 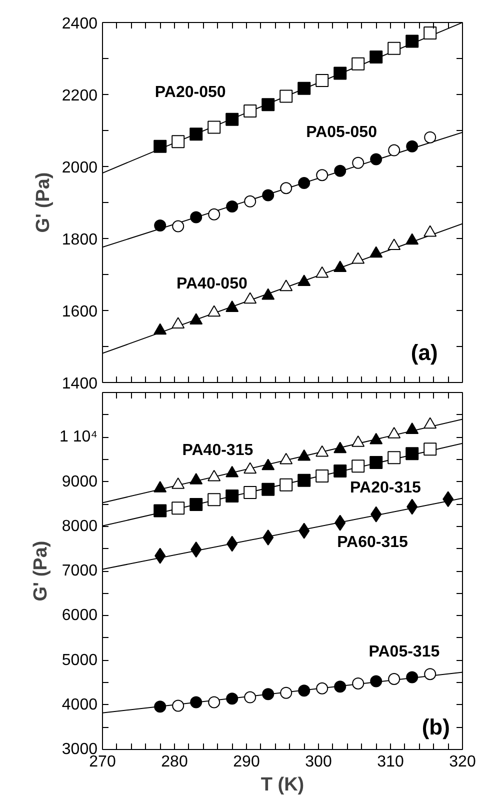 I want to click on y-tick-label: 9000, so click(x=80, y=481).